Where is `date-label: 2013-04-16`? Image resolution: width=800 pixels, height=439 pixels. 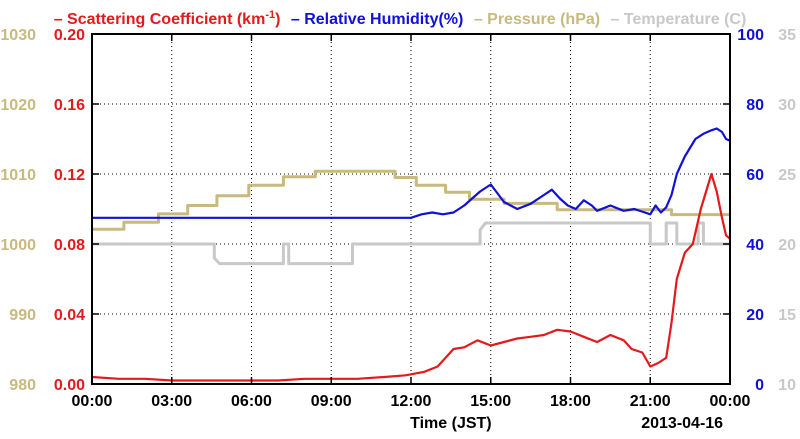
date-label: 2013-04-16 is located at coordinates (682, 423).